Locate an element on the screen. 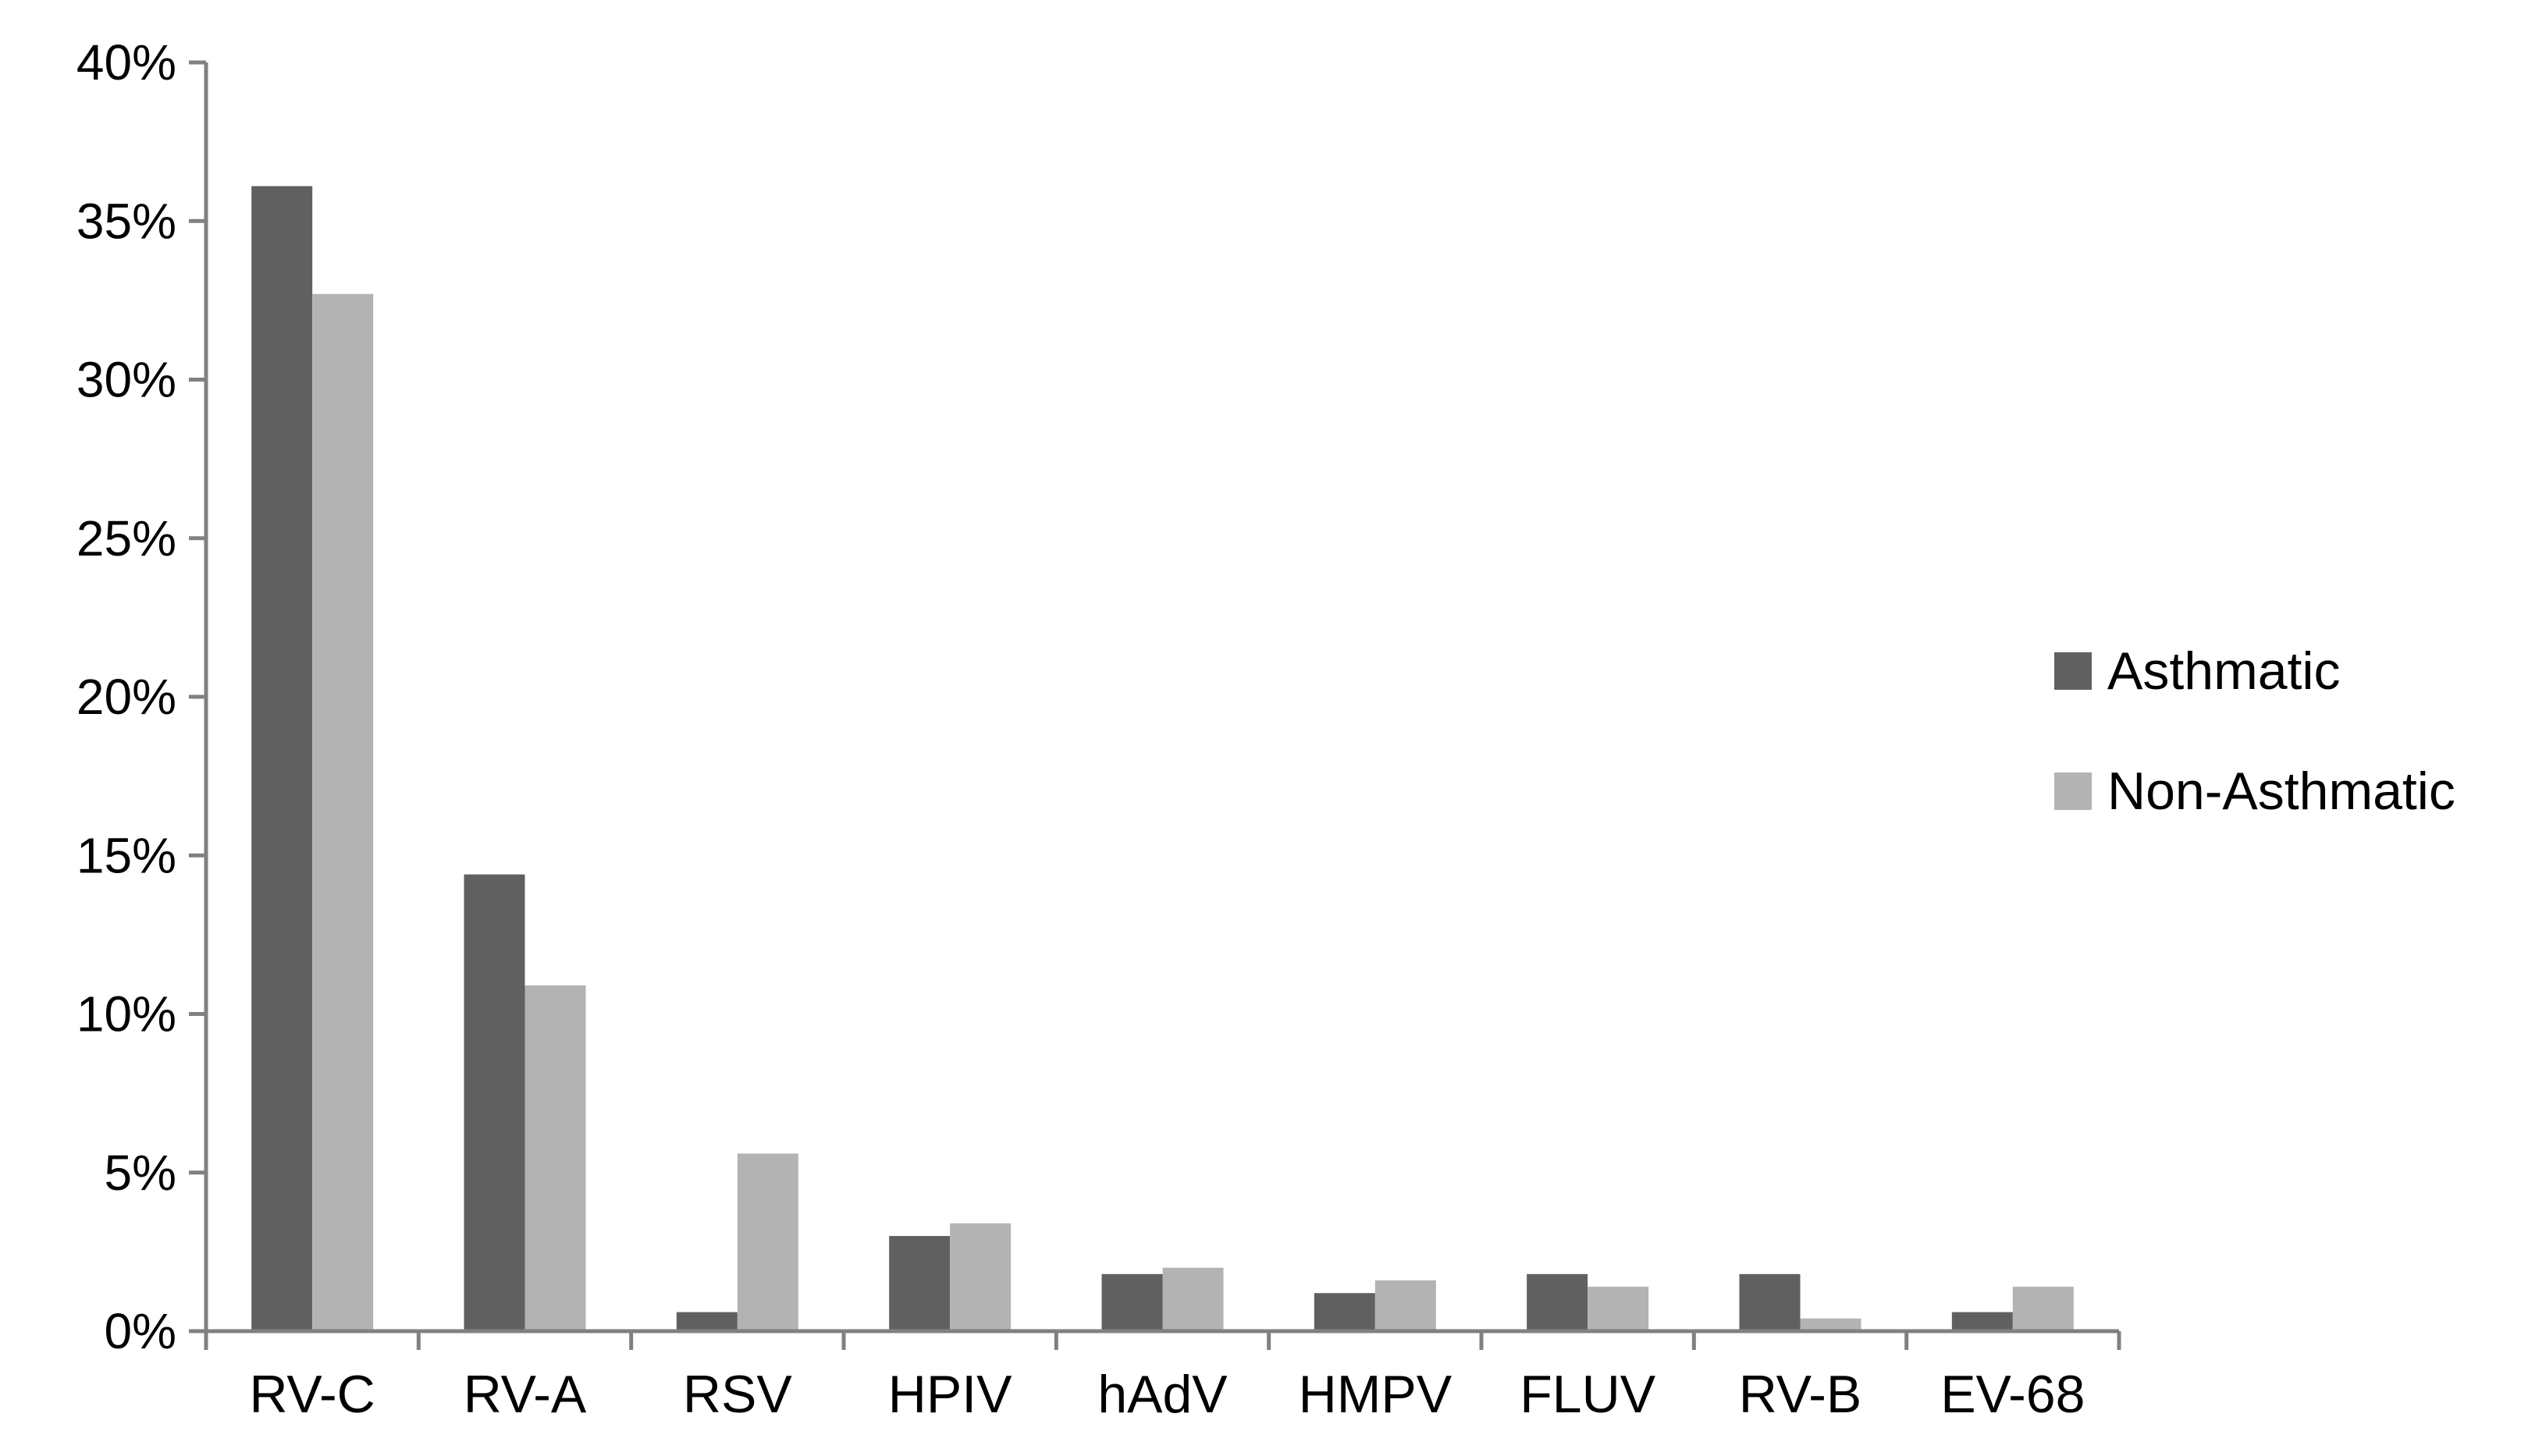 Image resolution: width=2521 pixels, height=1456 pixels. y-tick-label: 20% is located at coordinates (126, 697).